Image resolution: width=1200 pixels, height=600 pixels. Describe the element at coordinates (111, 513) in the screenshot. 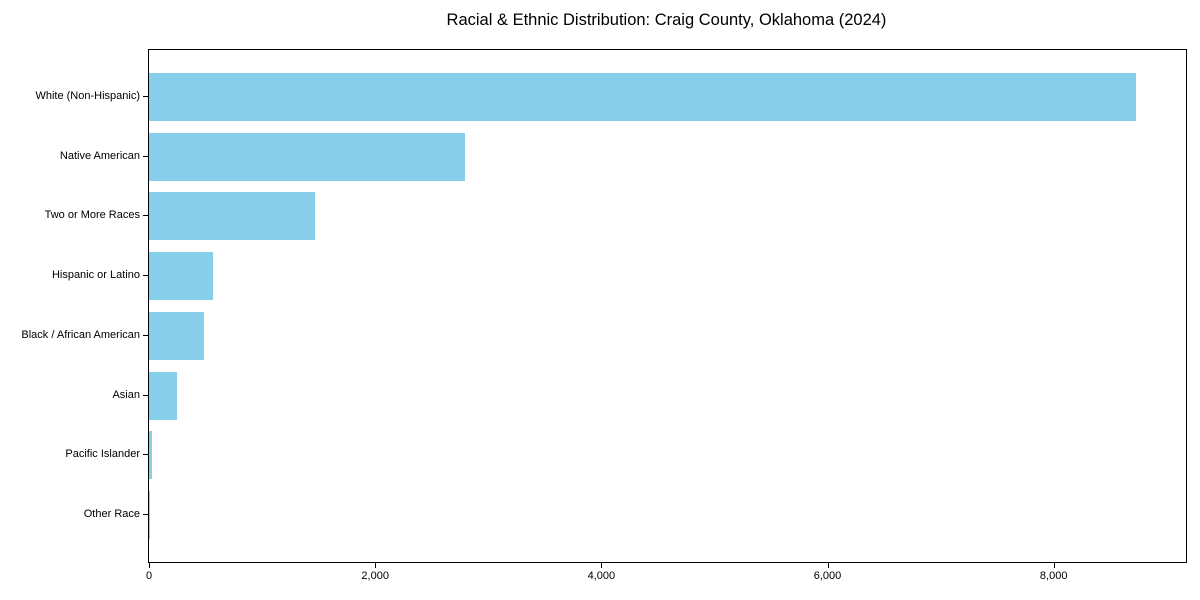

I see `y-tick-label: Other Race` at that location.